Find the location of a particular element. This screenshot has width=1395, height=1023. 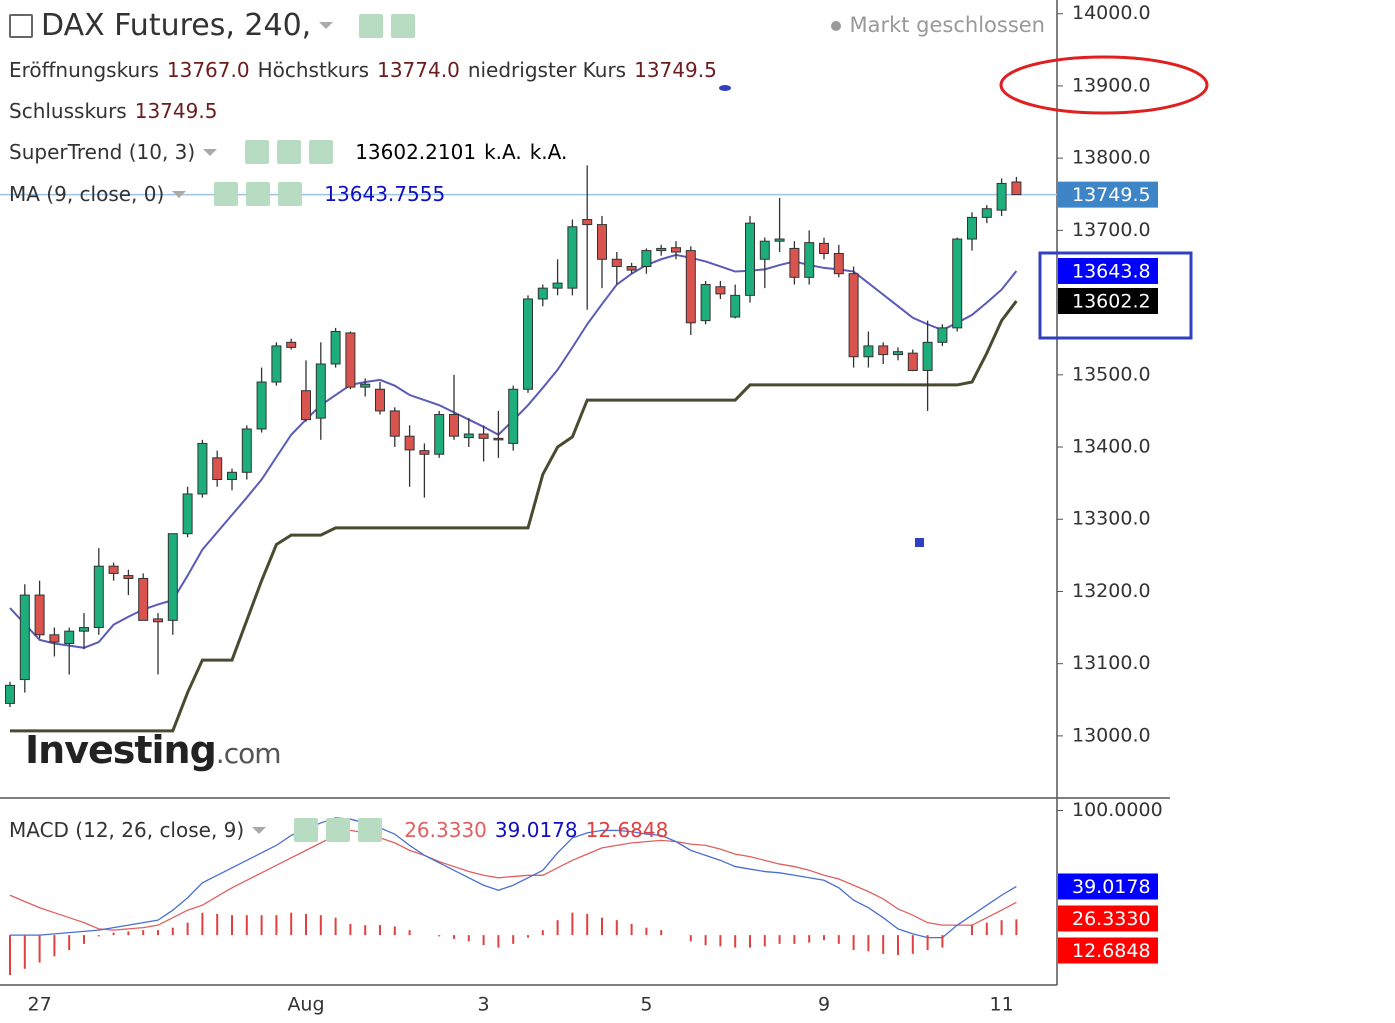

ohlc-value: 13749.5 is located at coordinates (675, 70).